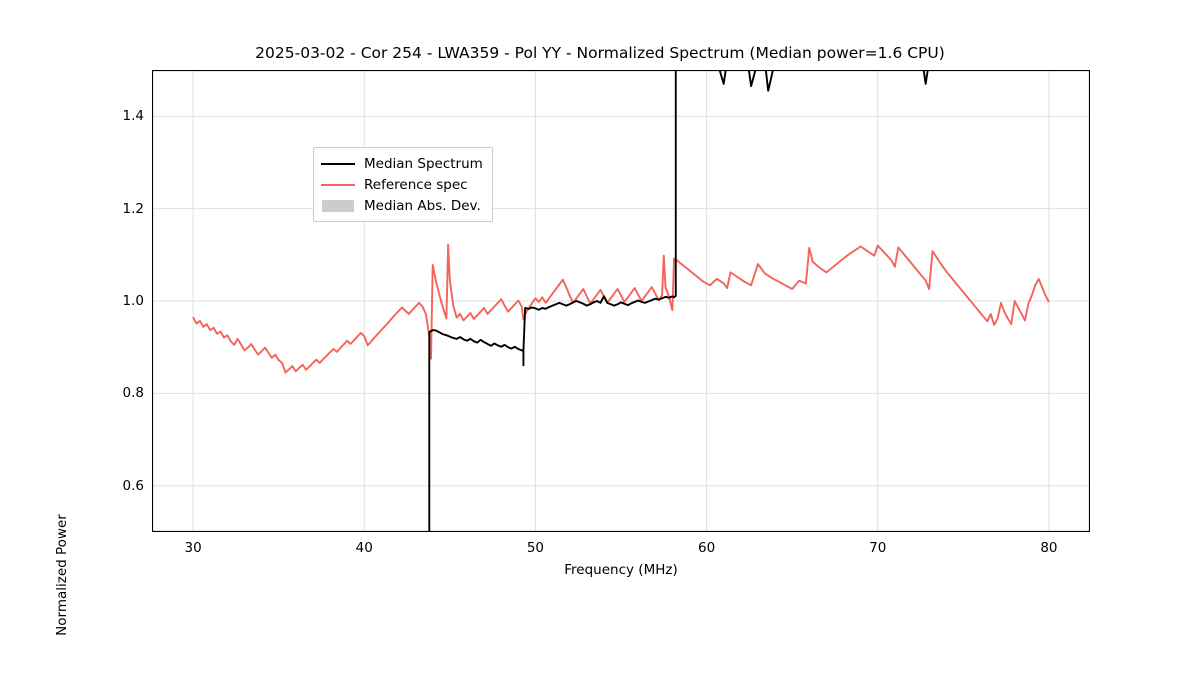  What do you see at coordinates (535, 548) in the screenshot?
I see `x-tick-label: 50` at bounding box center [535, 548].